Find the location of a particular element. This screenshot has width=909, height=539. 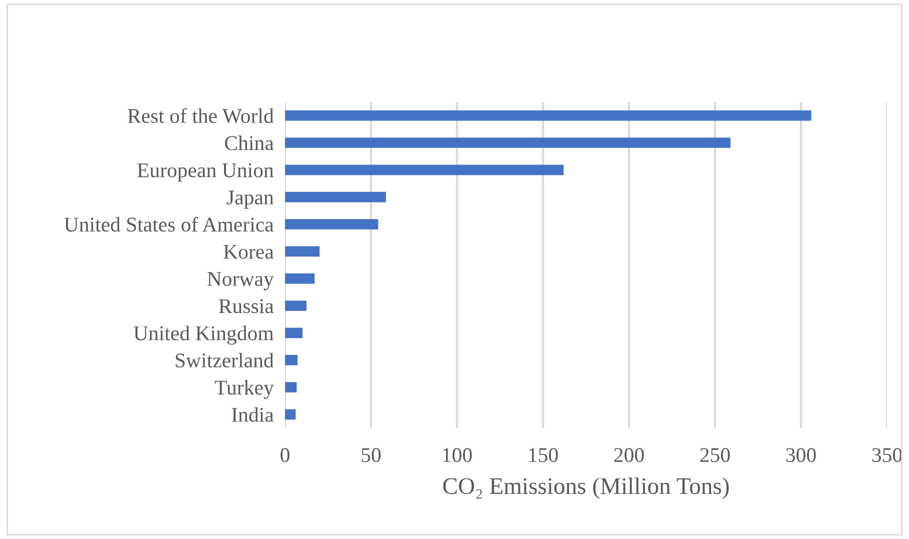

x-tick-label: 100 is located at coordinates (457, 455).